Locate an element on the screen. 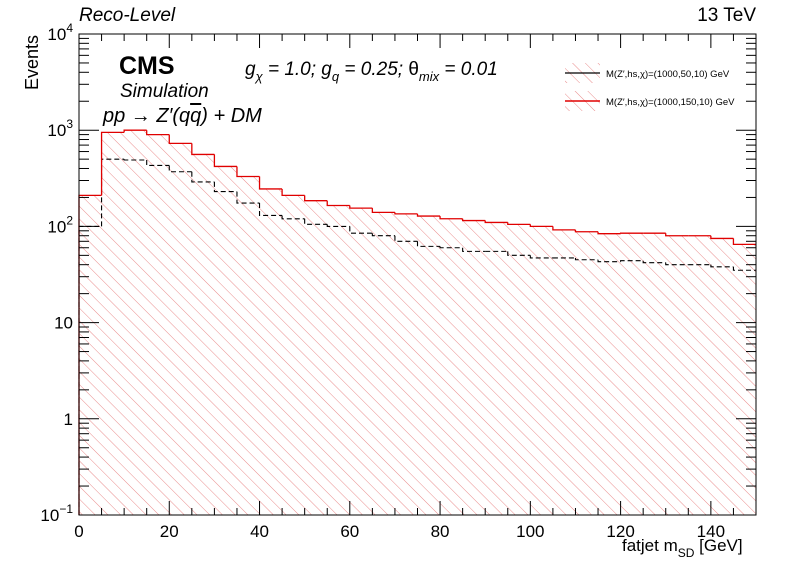 Image resolution: width=796 pixels, height=577 pixels. process-label: pp → Z′(qq) + DM is located at coordinates (182, 116).